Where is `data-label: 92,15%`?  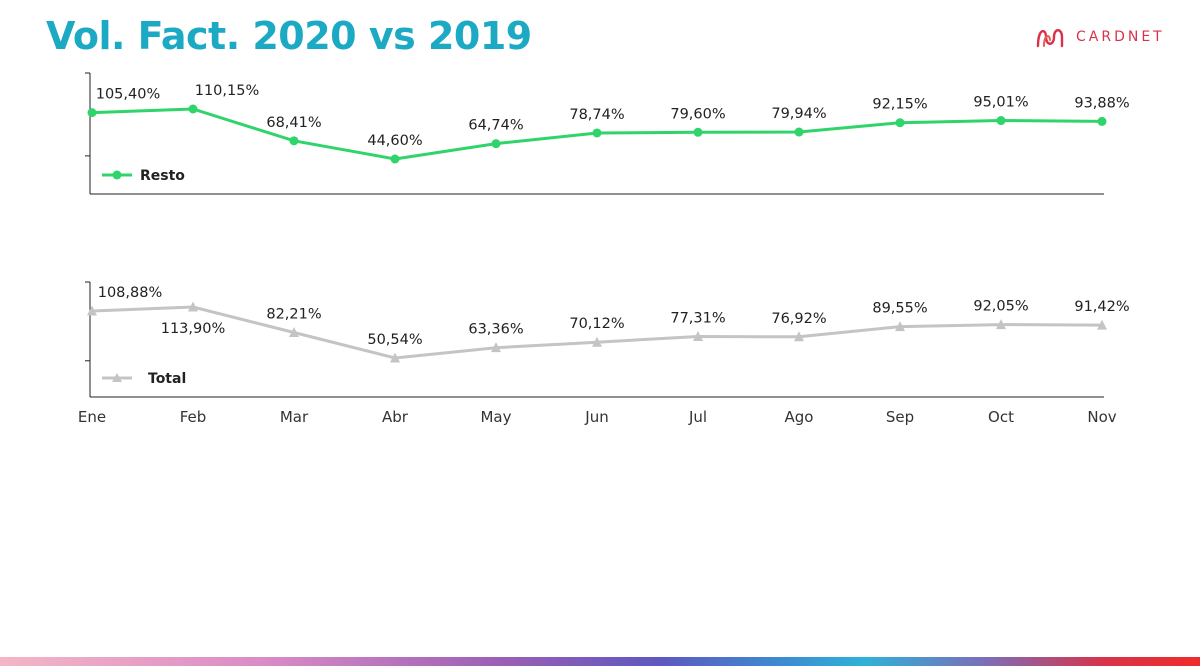 data-label: 92,15% is located at coordinates (899, 105).